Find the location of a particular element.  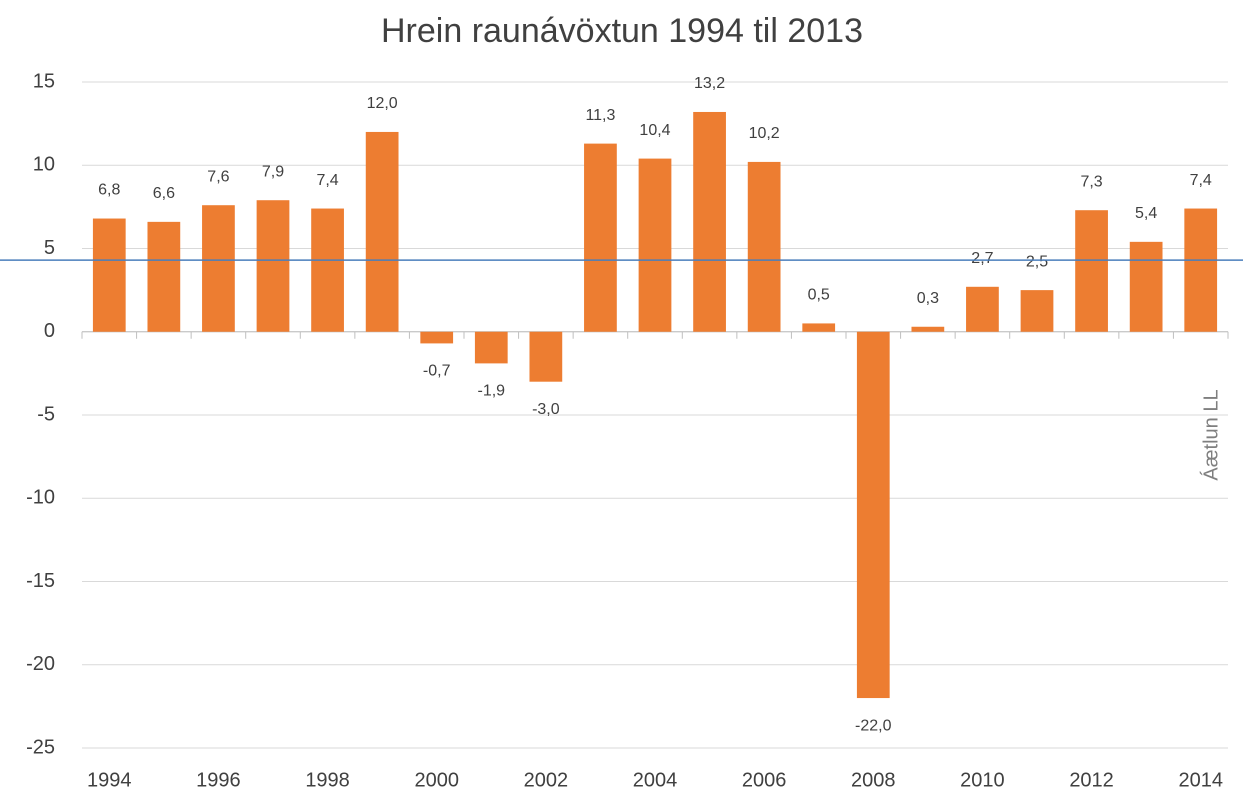

value-label: 2,5 is located at coordinates (1037, 261).